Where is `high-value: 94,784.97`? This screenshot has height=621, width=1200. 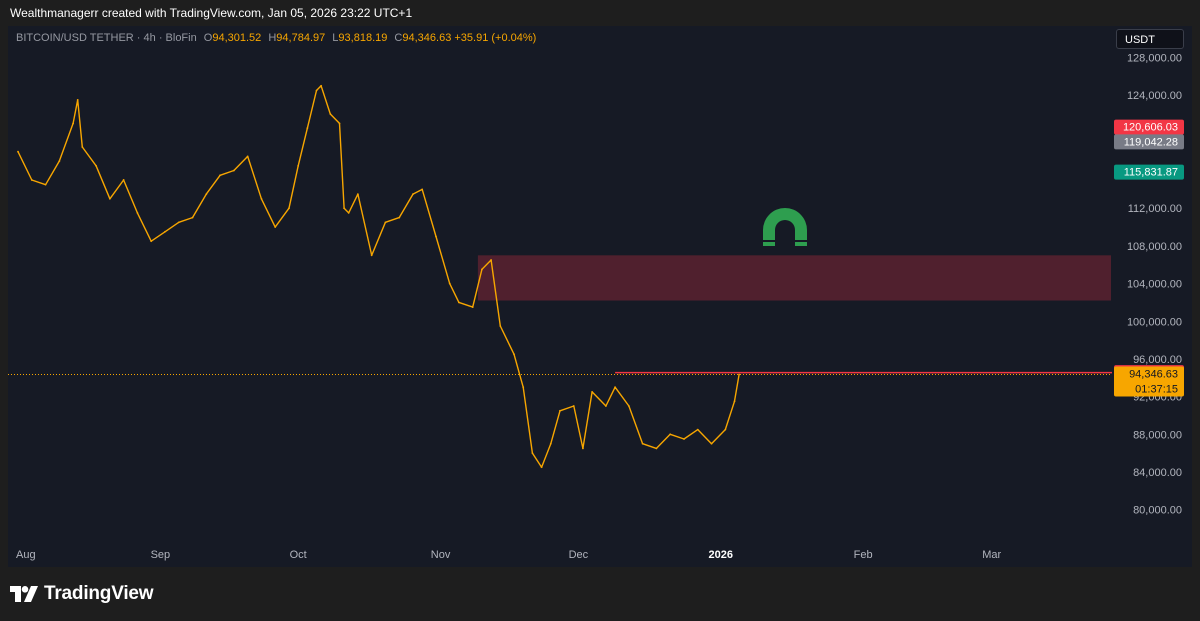 high-value: 94,784.97 is located at coordinates (301, 38).